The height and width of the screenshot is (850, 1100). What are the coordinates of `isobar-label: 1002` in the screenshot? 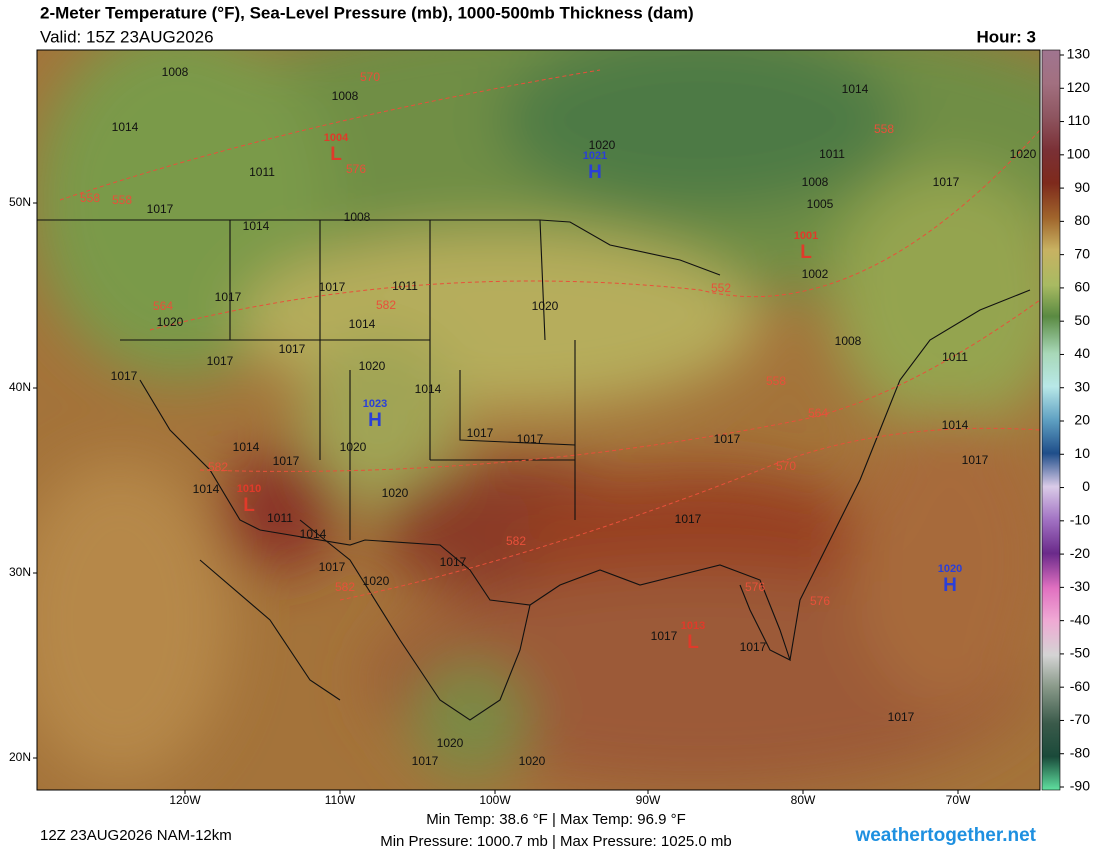 It's located at (815, 274).